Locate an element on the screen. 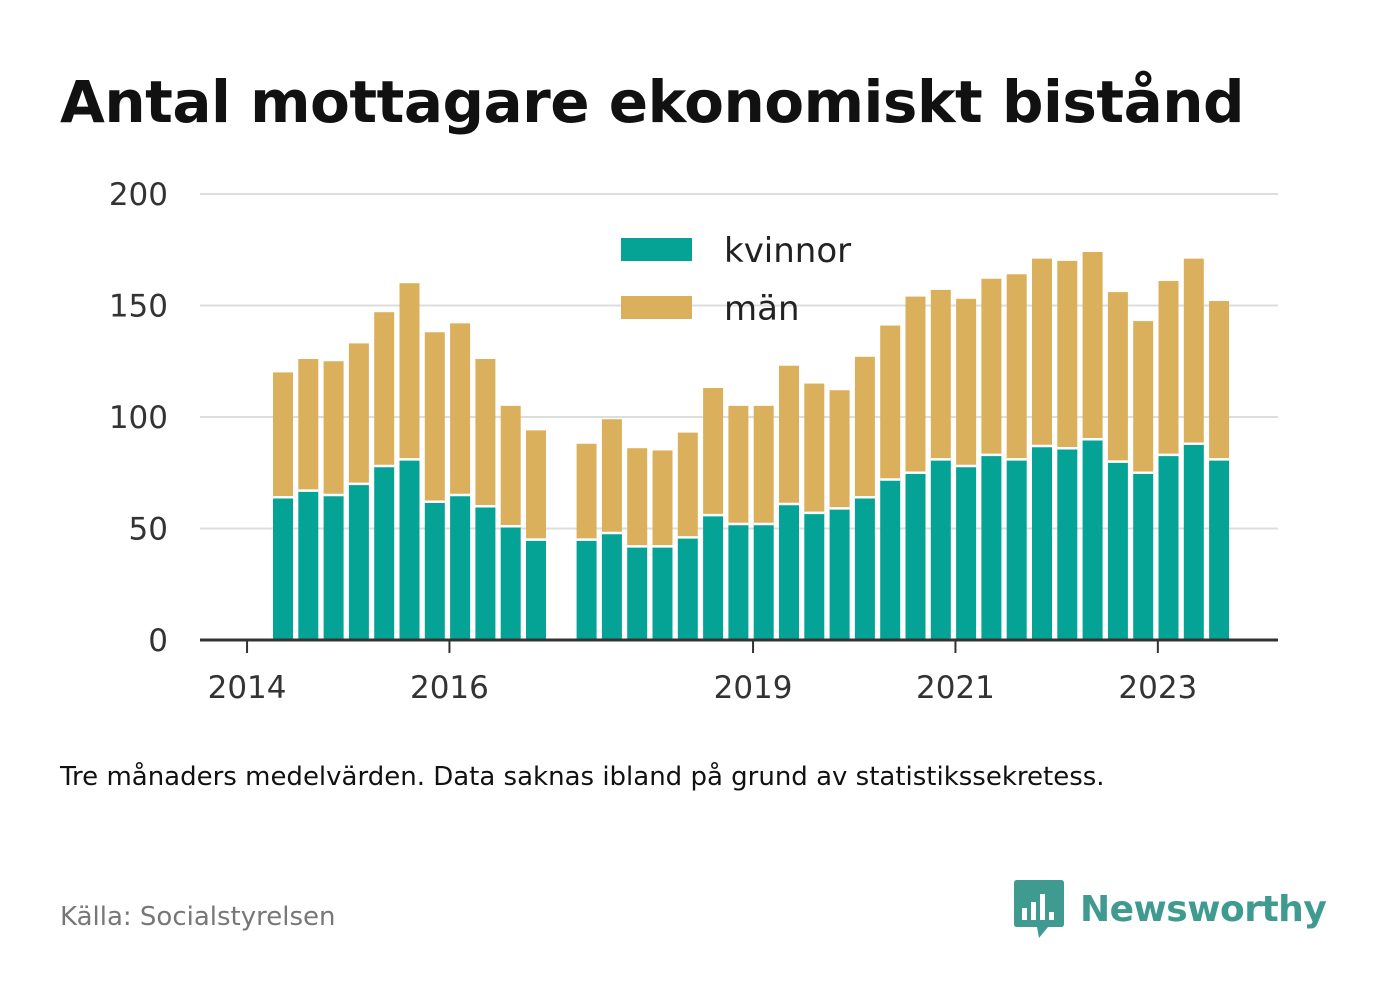  legend-label-man: män is located at coordinates (762, 309).